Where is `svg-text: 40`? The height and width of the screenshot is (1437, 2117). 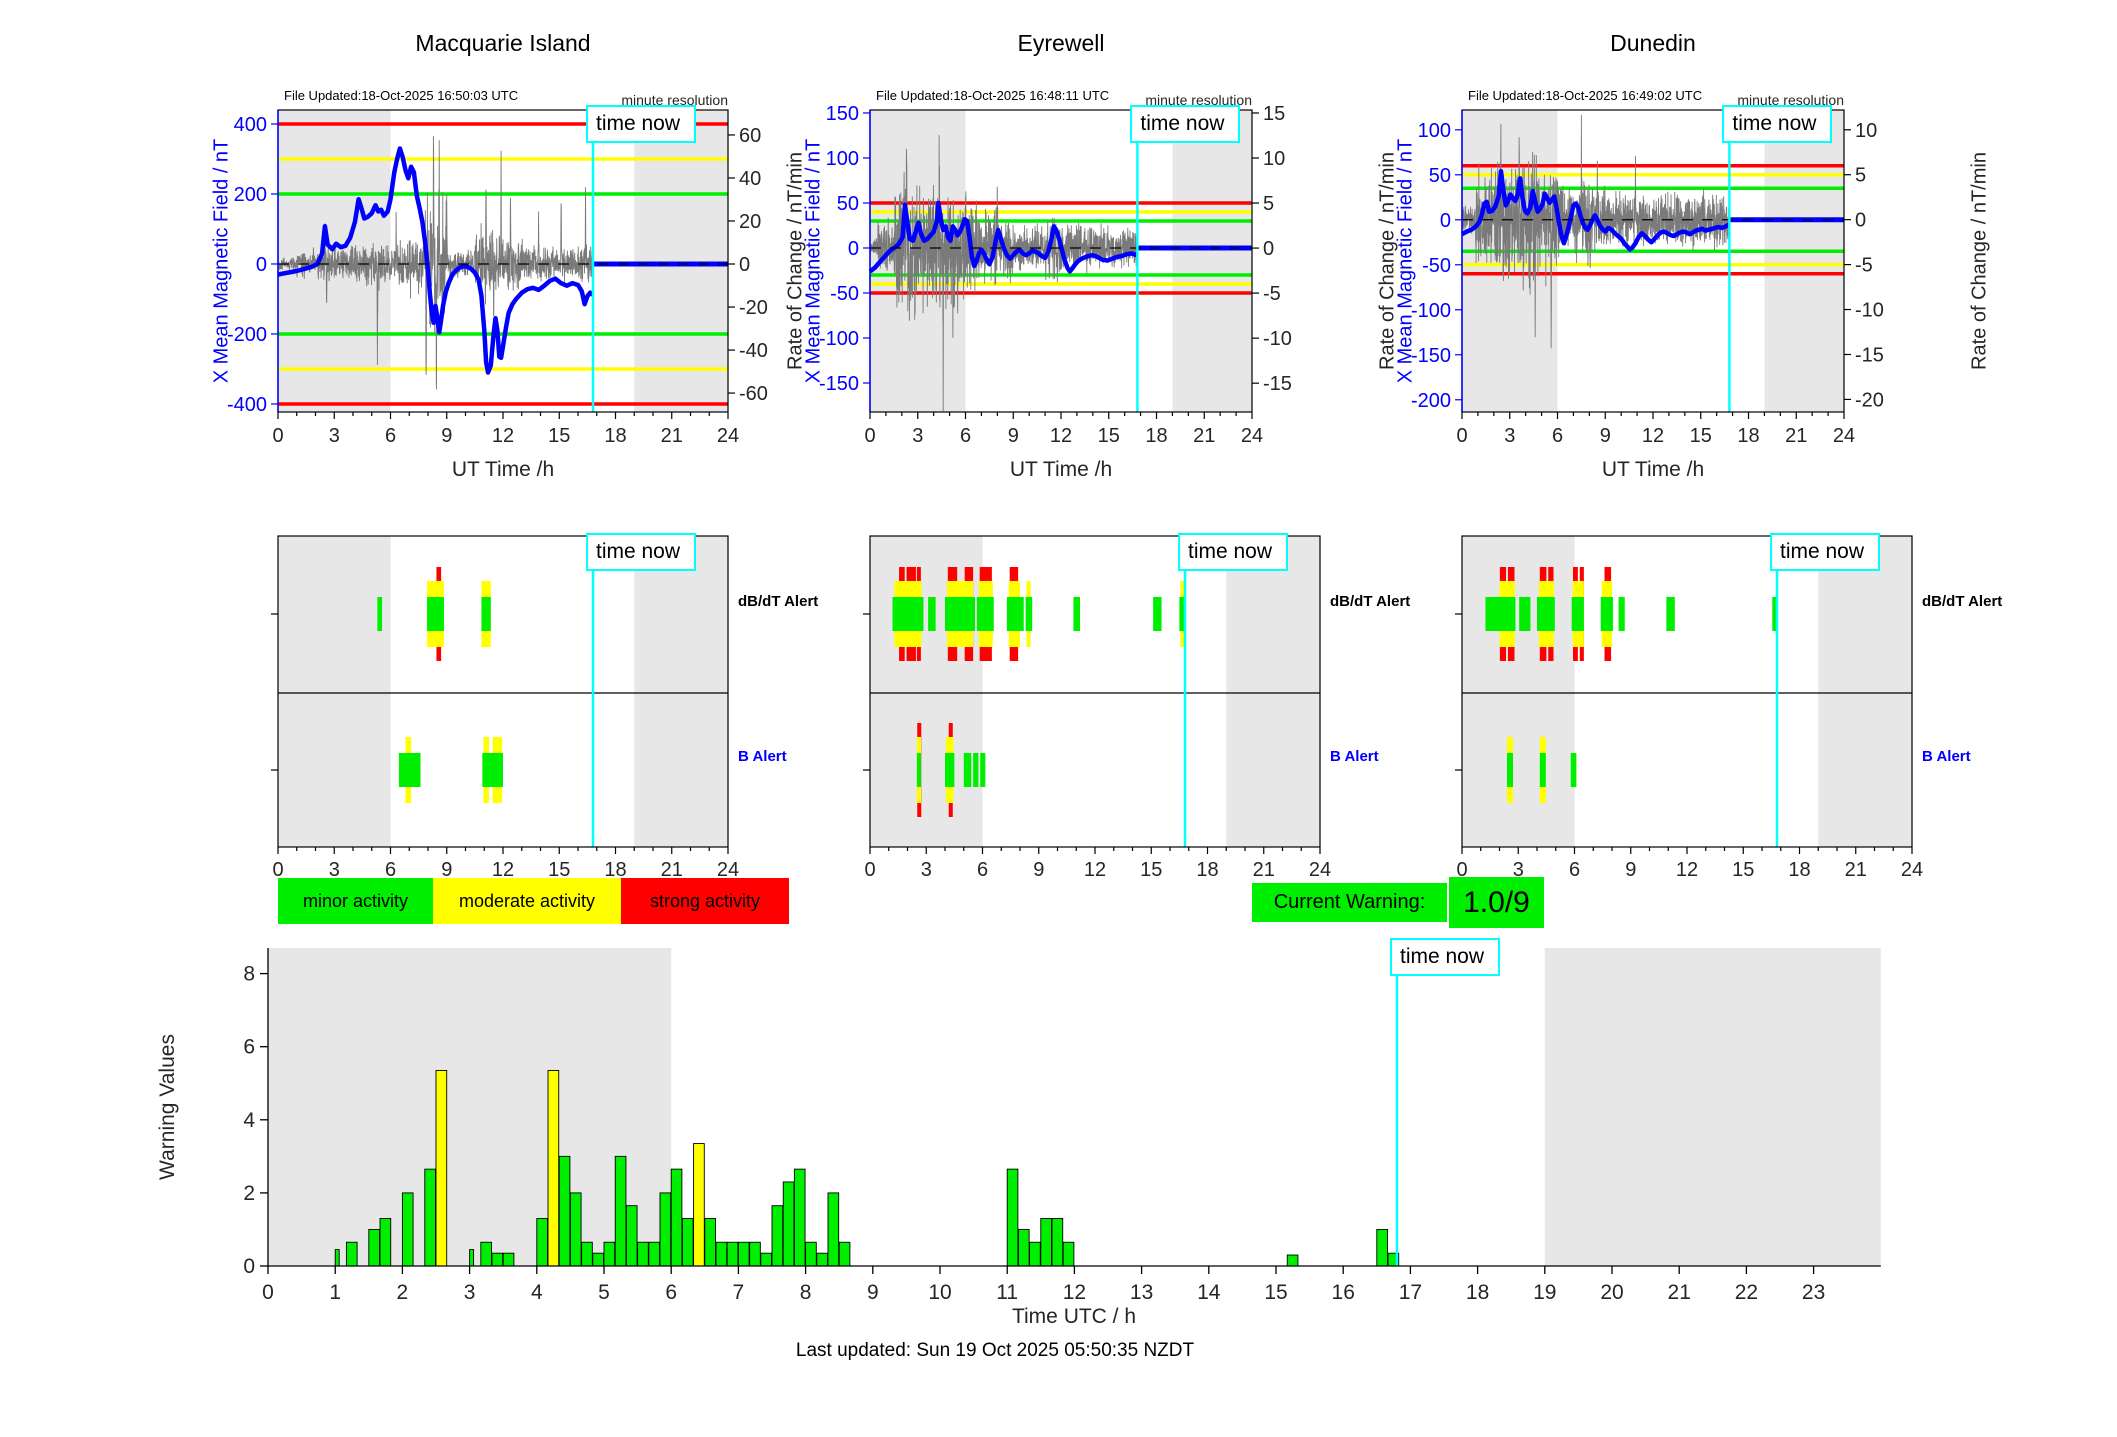 svg-text: 40 is located at coordinates (750, 179).